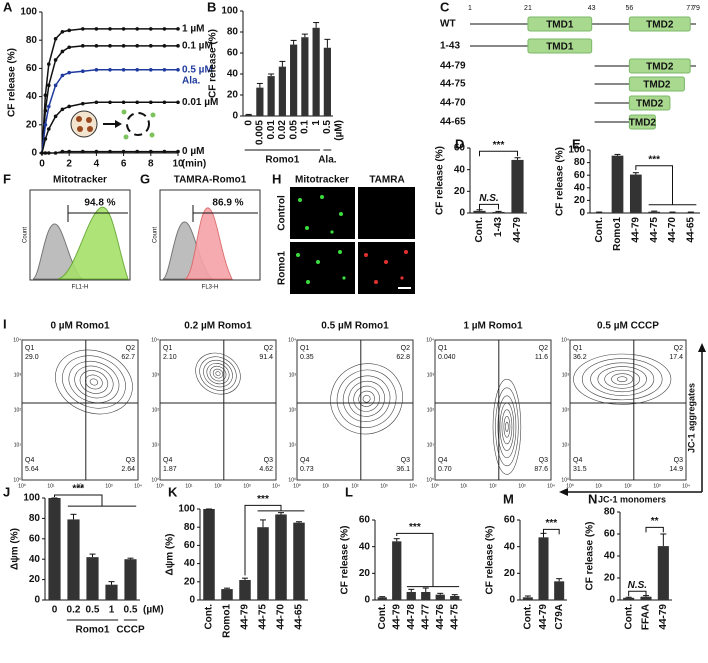  What do you see at coordinates (282, 130) in the screenshot?
I see `x-tick-label: 0.02` at bounding box center [282, 130].